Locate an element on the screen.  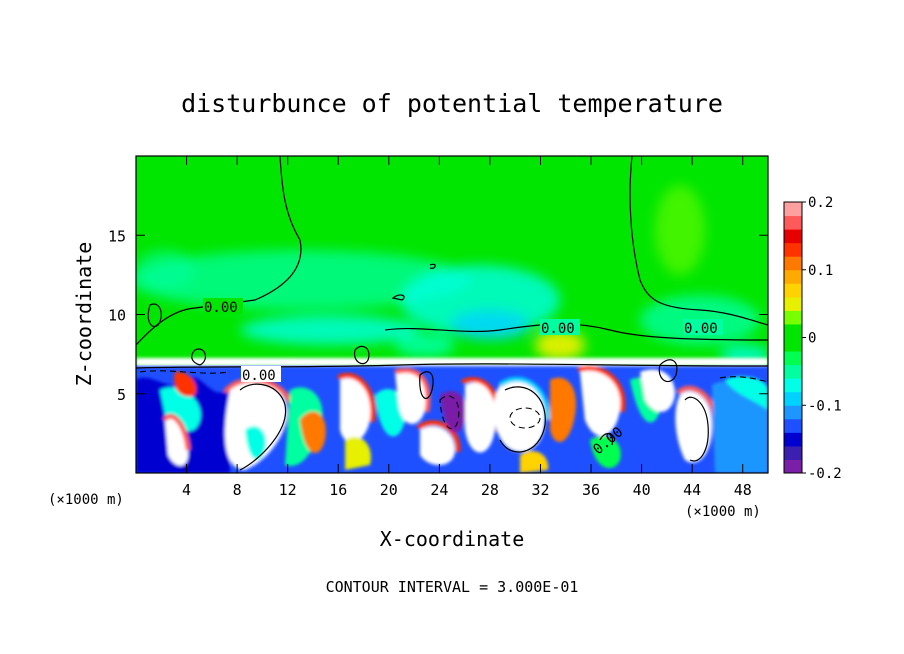
x-tick-label: 8 is located at coordinates (237, 490).